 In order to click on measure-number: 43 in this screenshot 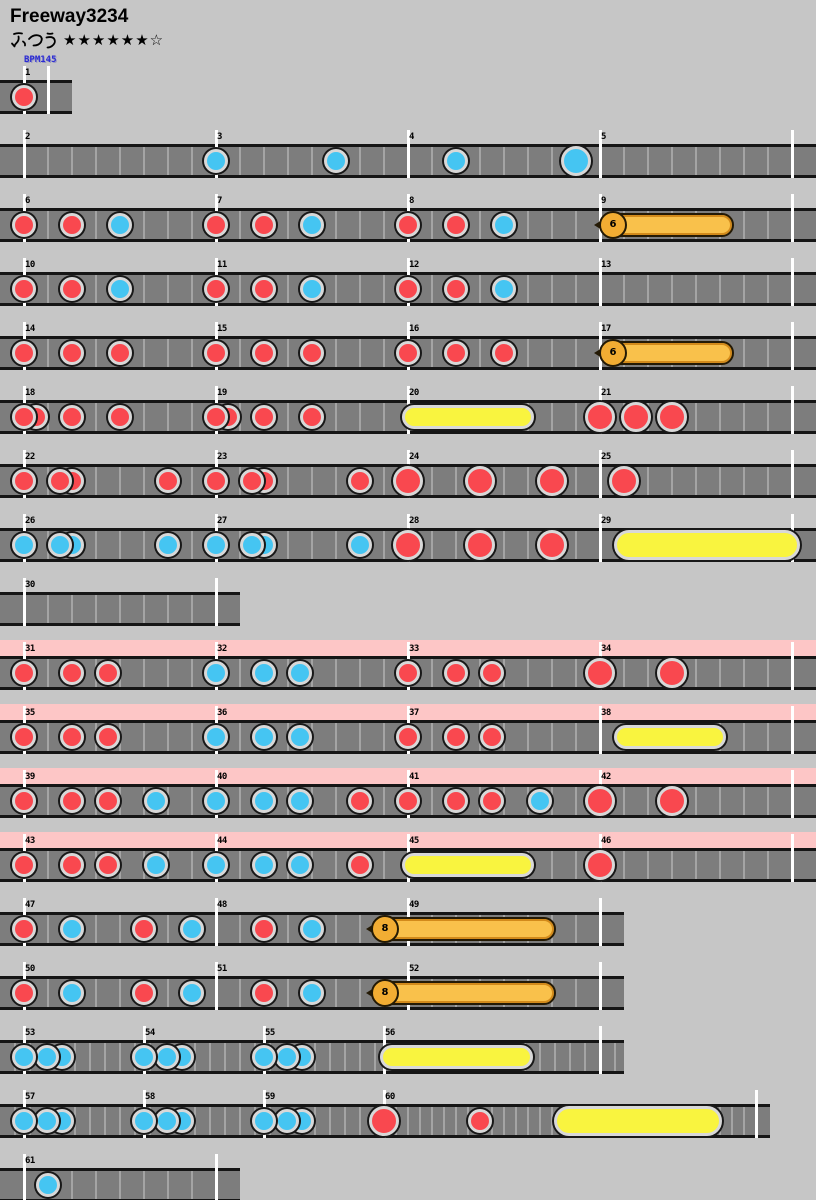, I will do `click(30, 841)`.